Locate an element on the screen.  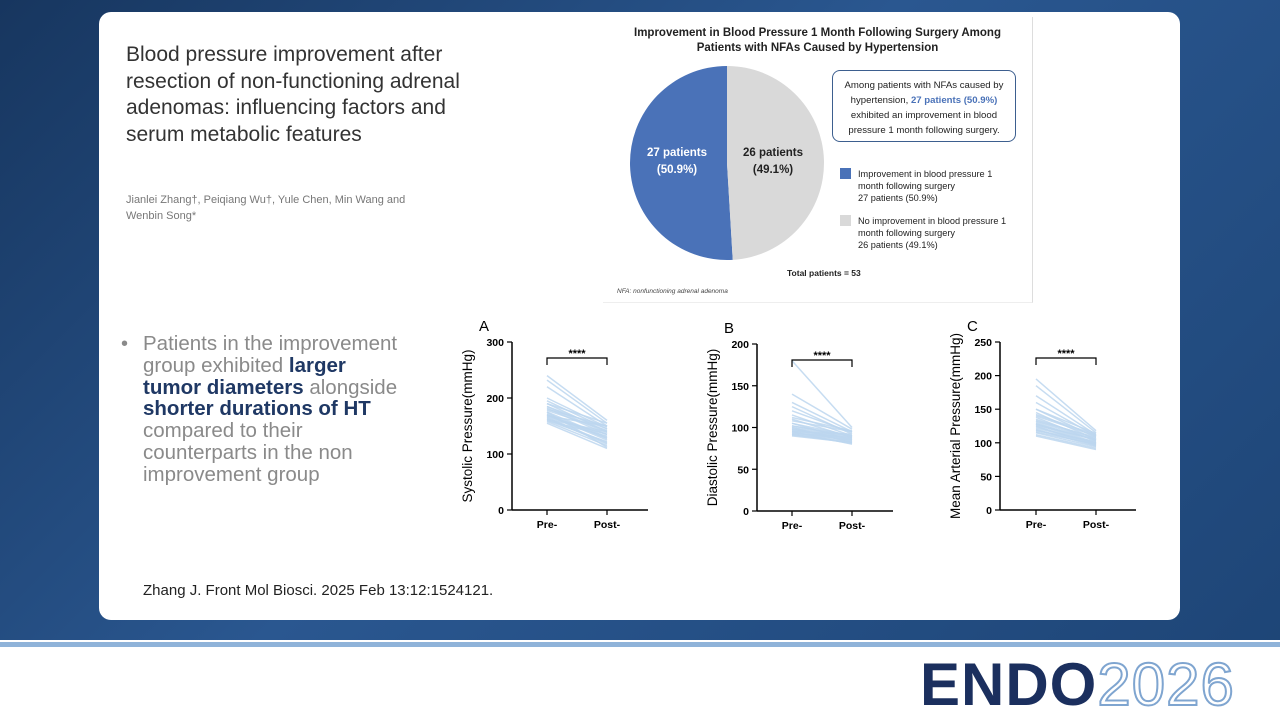
total: Total patients = 53 is located at coordinates (824, 273).